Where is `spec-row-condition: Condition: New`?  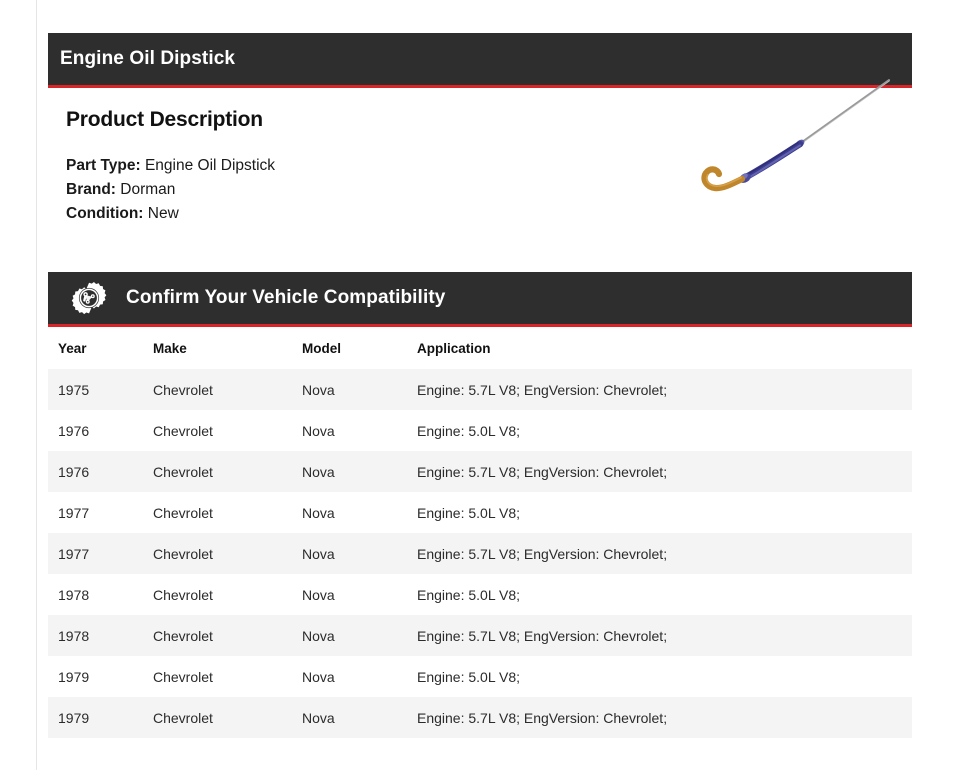 spec-row-condition: Condition: New is located at coordinates (489, 214).